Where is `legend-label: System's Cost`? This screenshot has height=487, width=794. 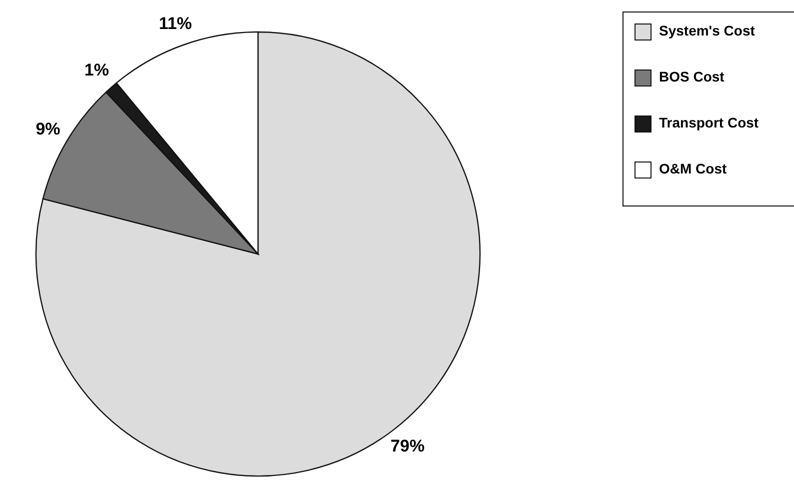 legend-label: System's Cost is located at coordinates (707, 30).